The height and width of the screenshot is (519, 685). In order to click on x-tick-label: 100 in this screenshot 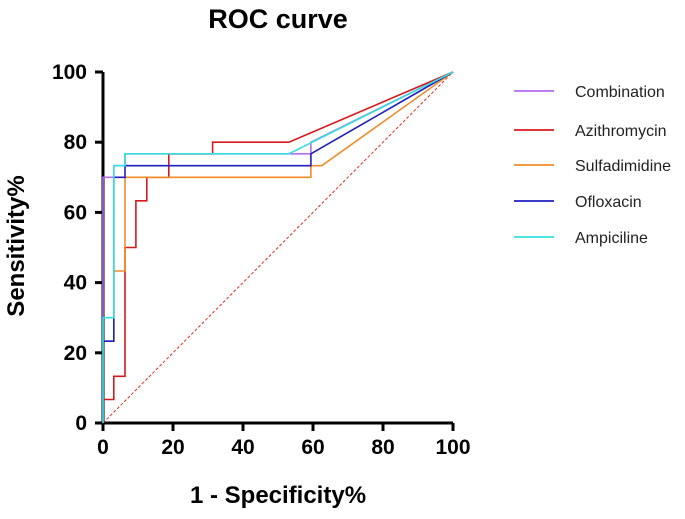, I will do `click(452, 447)`.